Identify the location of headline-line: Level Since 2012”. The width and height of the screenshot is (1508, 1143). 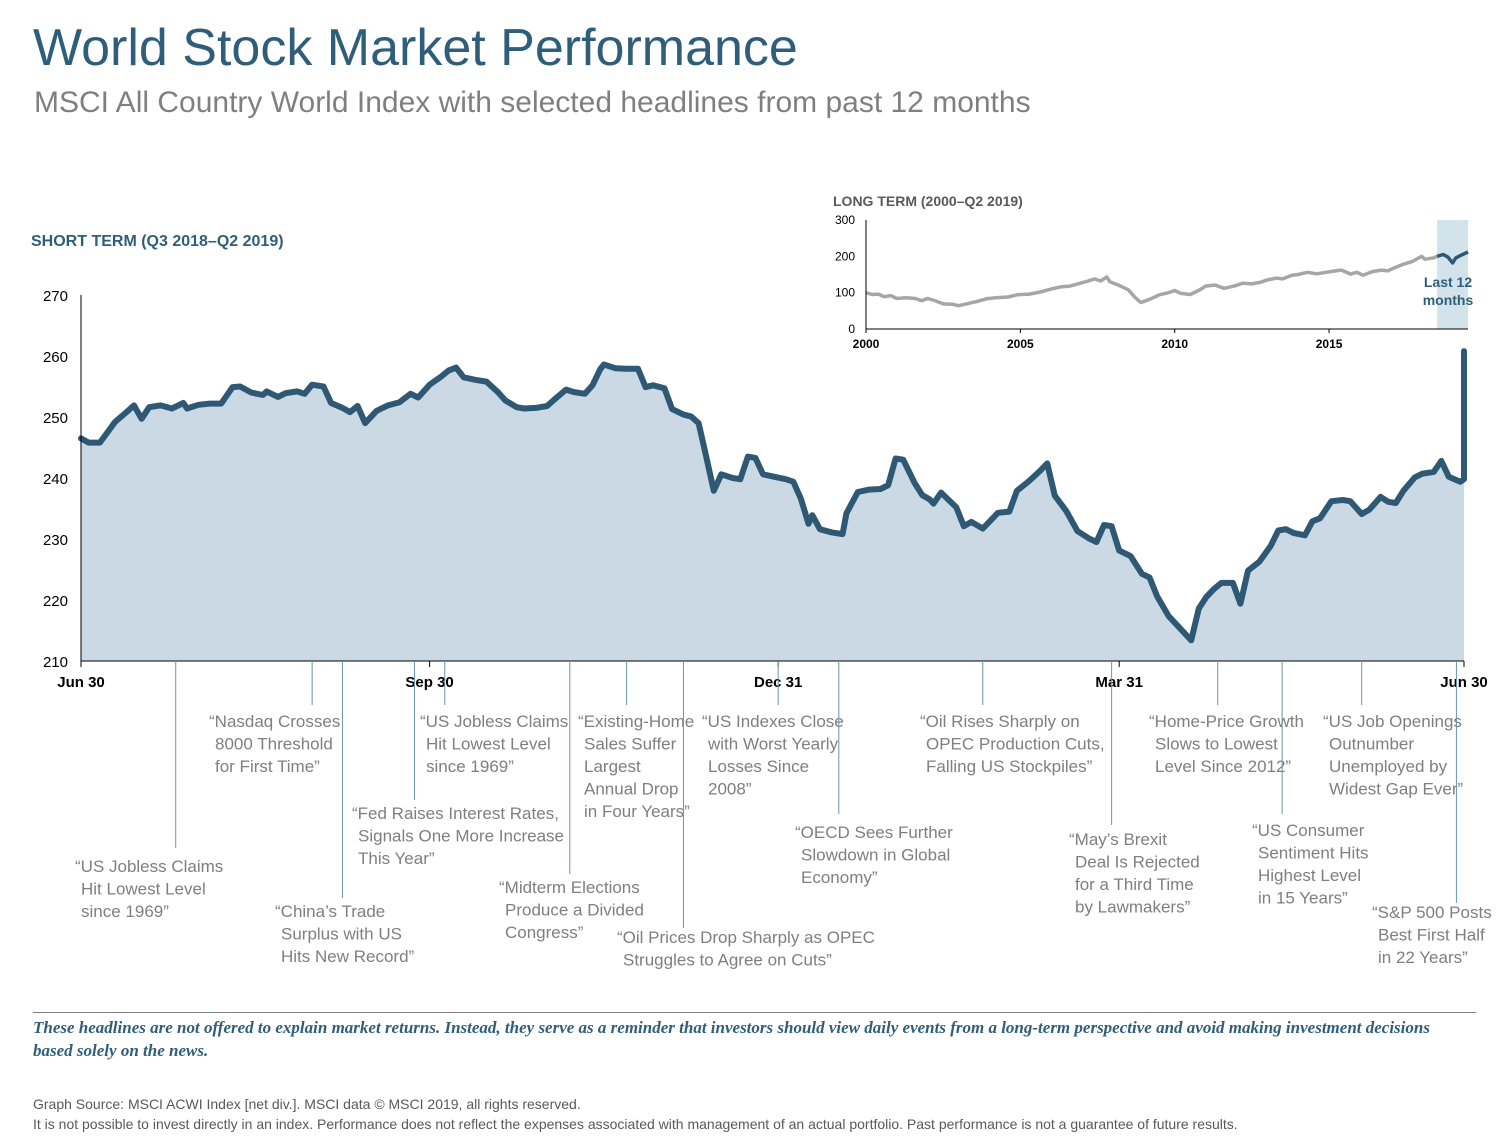
(1223, 766).